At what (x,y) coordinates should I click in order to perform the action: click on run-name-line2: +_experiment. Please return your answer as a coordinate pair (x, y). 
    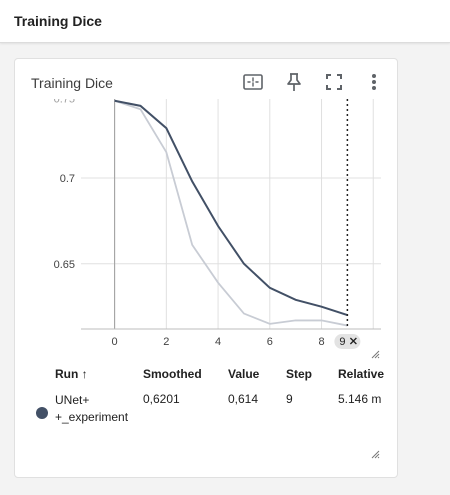
    Looking at the image, I should click on (92, 417).